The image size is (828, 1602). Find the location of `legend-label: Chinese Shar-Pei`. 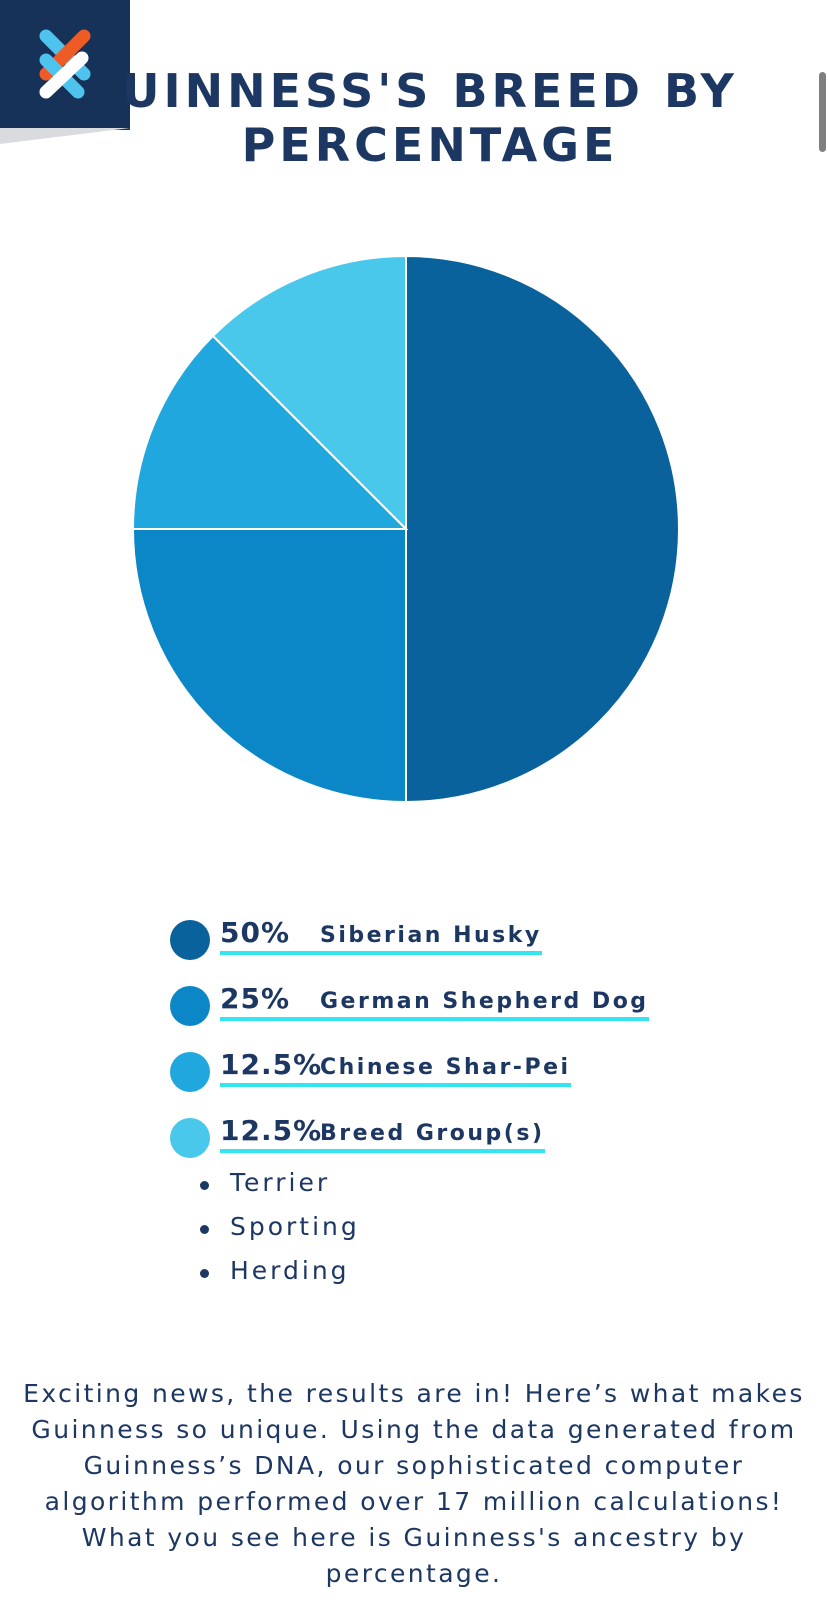

legend-label: Chinese Shar-Pei is located at coordinates (445, 1067).